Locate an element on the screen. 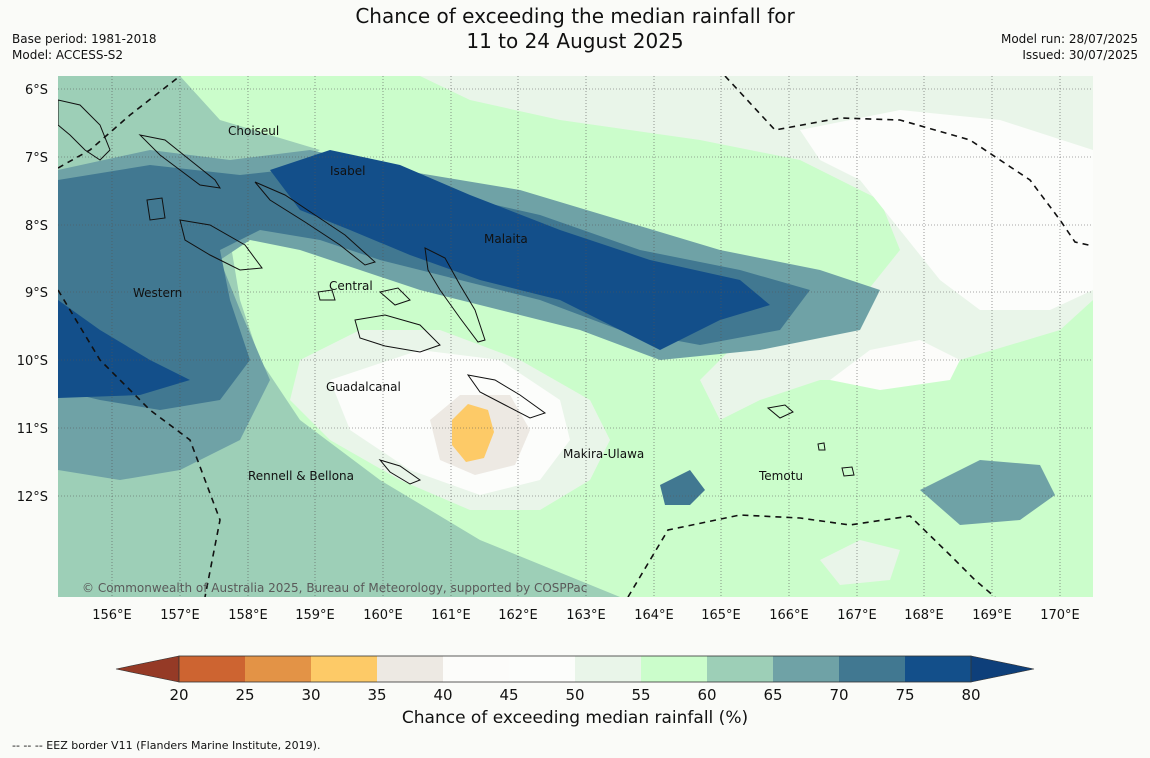 This screenshot has width=1150, height=758. colorbar-over-arrow is located at coordinates (1002, 669).